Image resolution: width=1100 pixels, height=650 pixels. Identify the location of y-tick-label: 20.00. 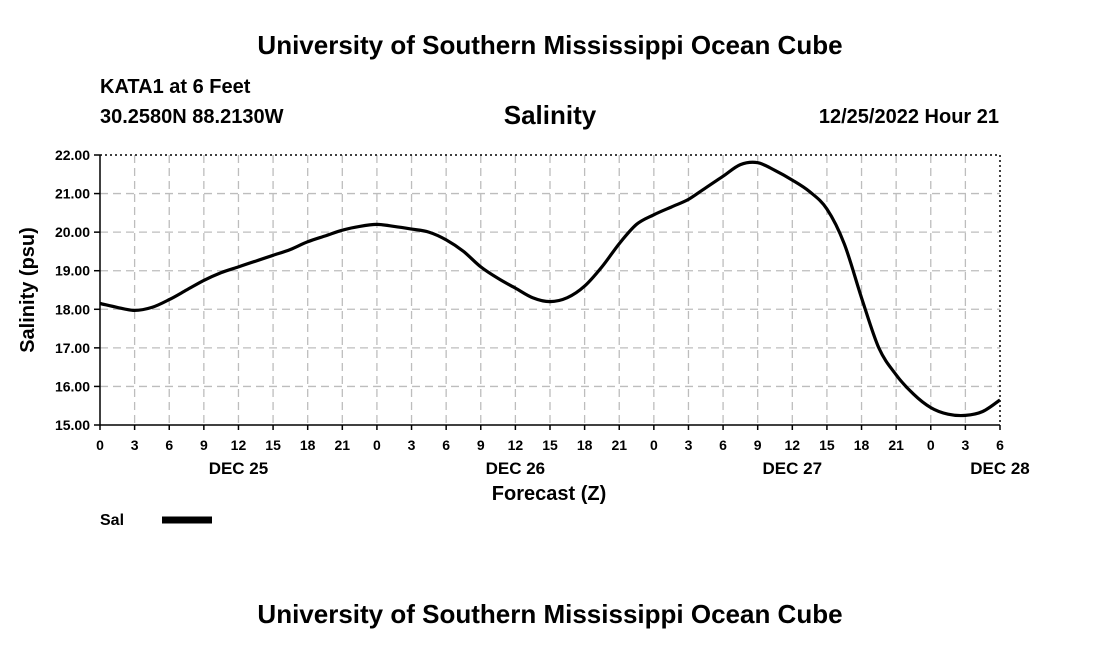
(72, 232).